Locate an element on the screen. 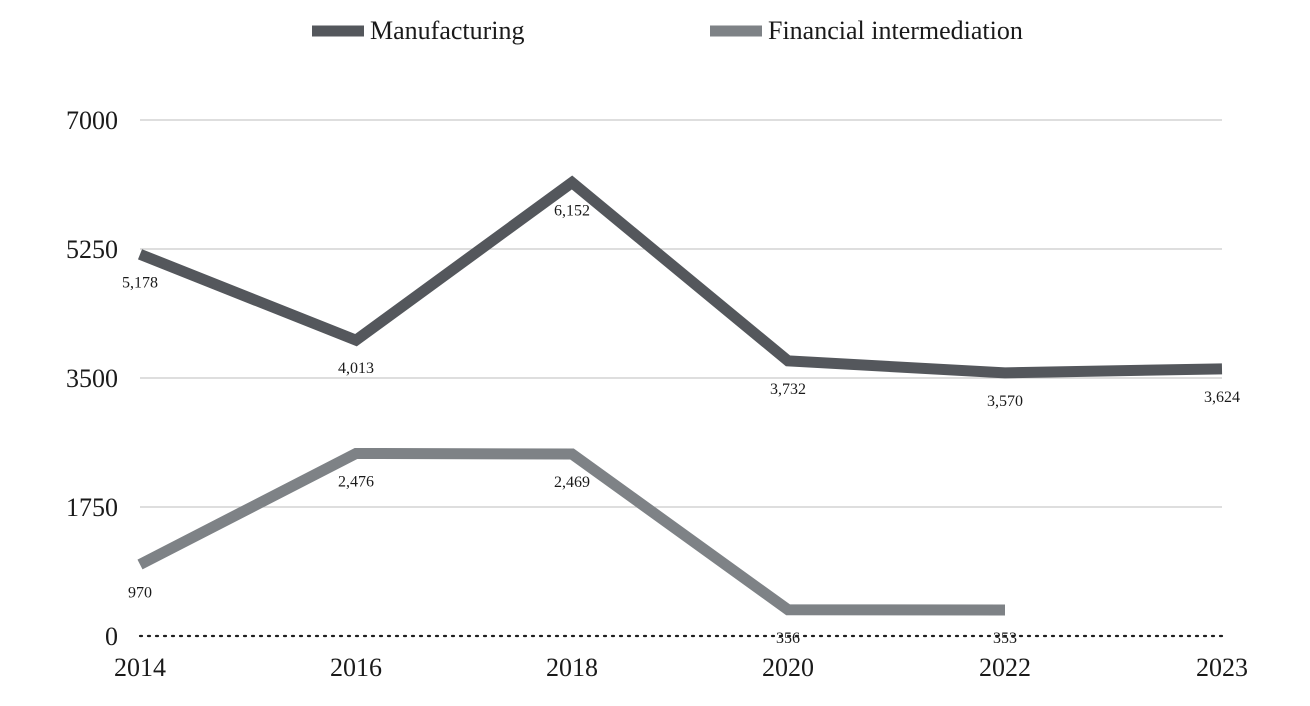  legend-label-manufacturing: Manufacturing is located at coordinates (447, 30).